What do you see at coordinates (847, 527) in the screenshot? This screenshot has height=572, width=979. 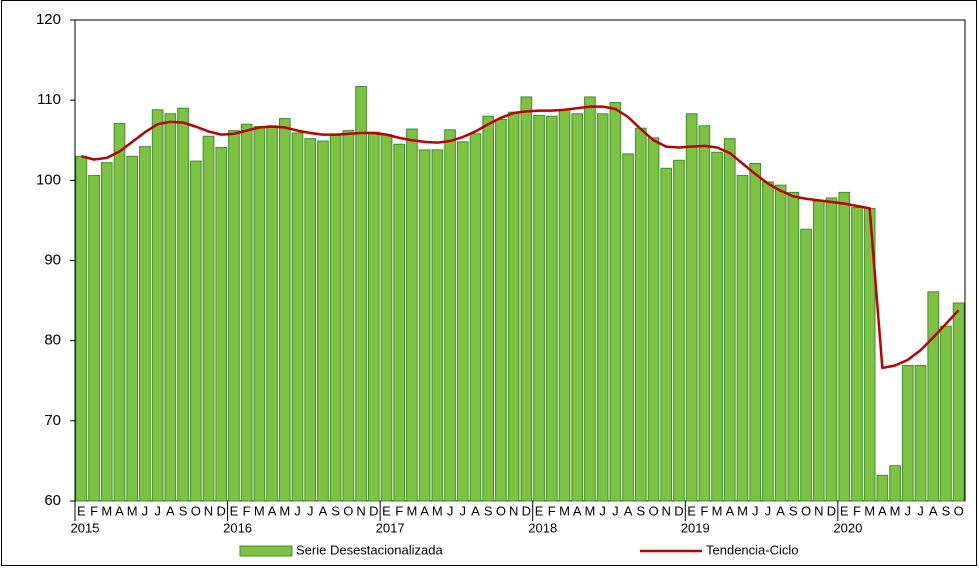 I see `year-label: 2020` at bounding box center [847, 527].